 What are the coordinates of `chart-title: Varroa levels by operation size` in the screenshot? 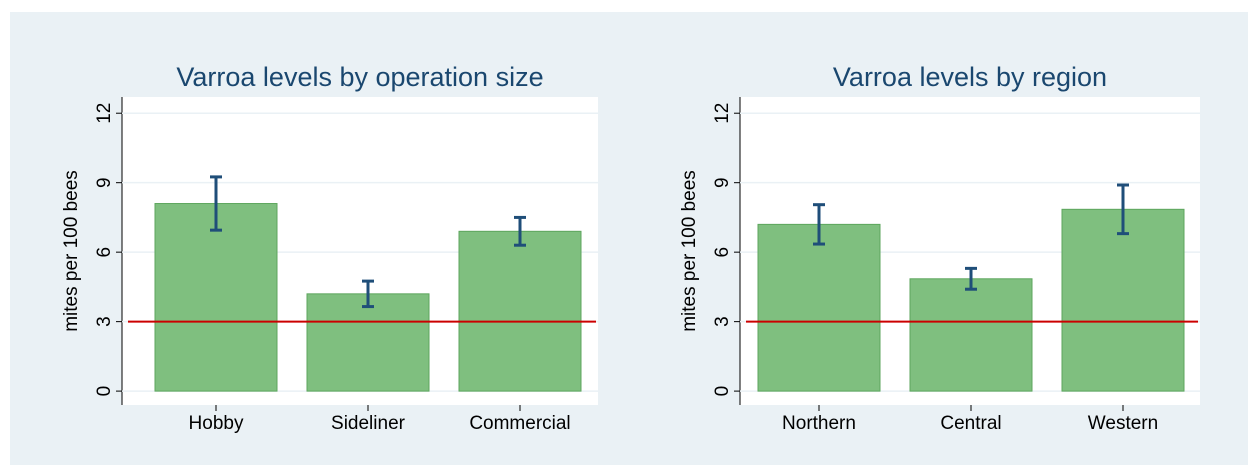 It's located at (359, 77).